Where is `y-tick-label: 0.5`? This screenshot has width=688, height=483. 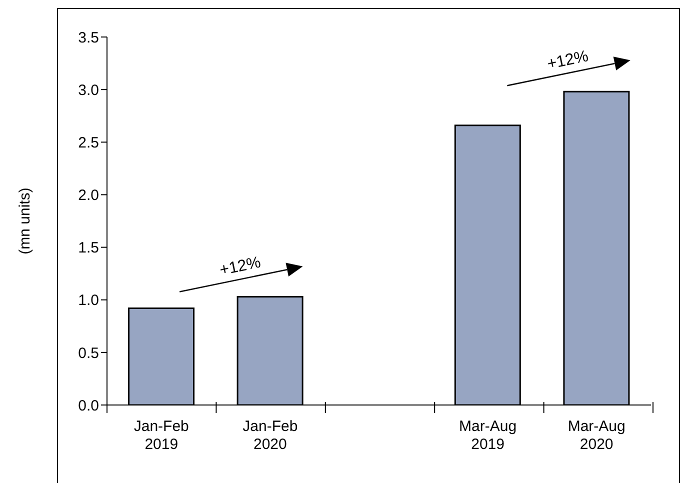
y-tick-label: 0.5 is located at coordinates (88, 353).